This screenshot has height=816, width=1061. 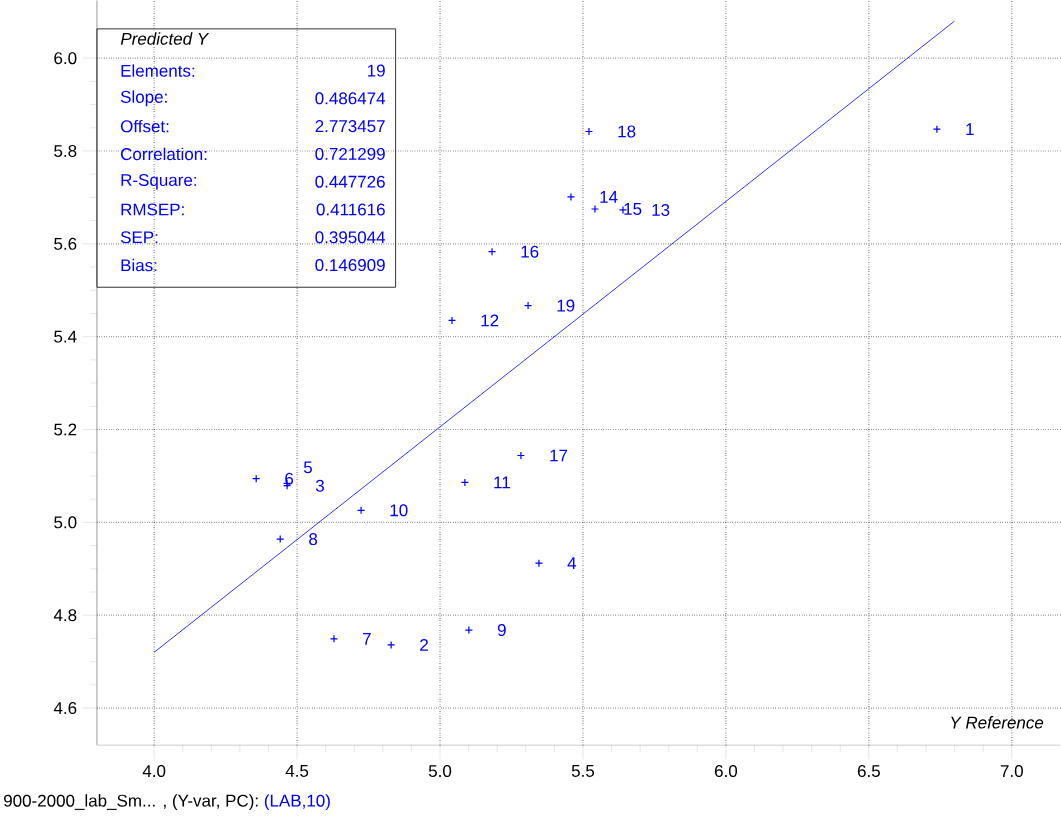 What do you see at coordinates (131, 802) in the screenshot?
I see `text: 900-2000_lab_Sm... , (Y-var, PC):` at bounding box center [131, 802].